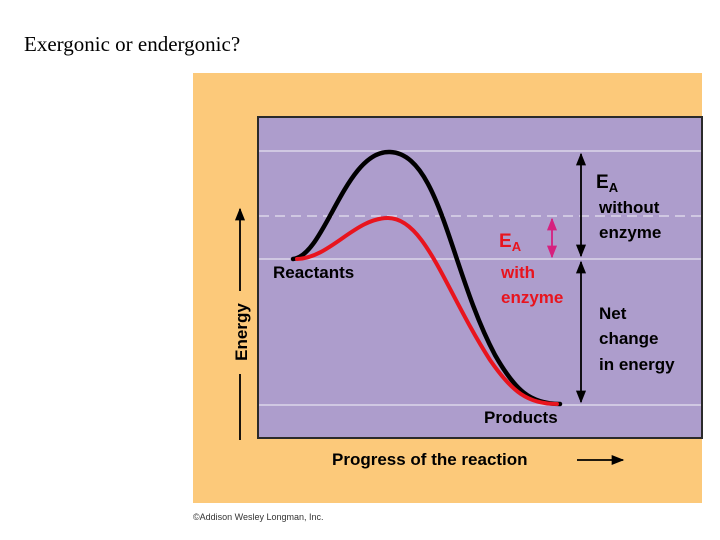 This screenshot has height=540, width=720. Describe the element at coordinates (510, 242) in the screenshot. I see `ea-with-enzyme-symbol: EA` at that location.